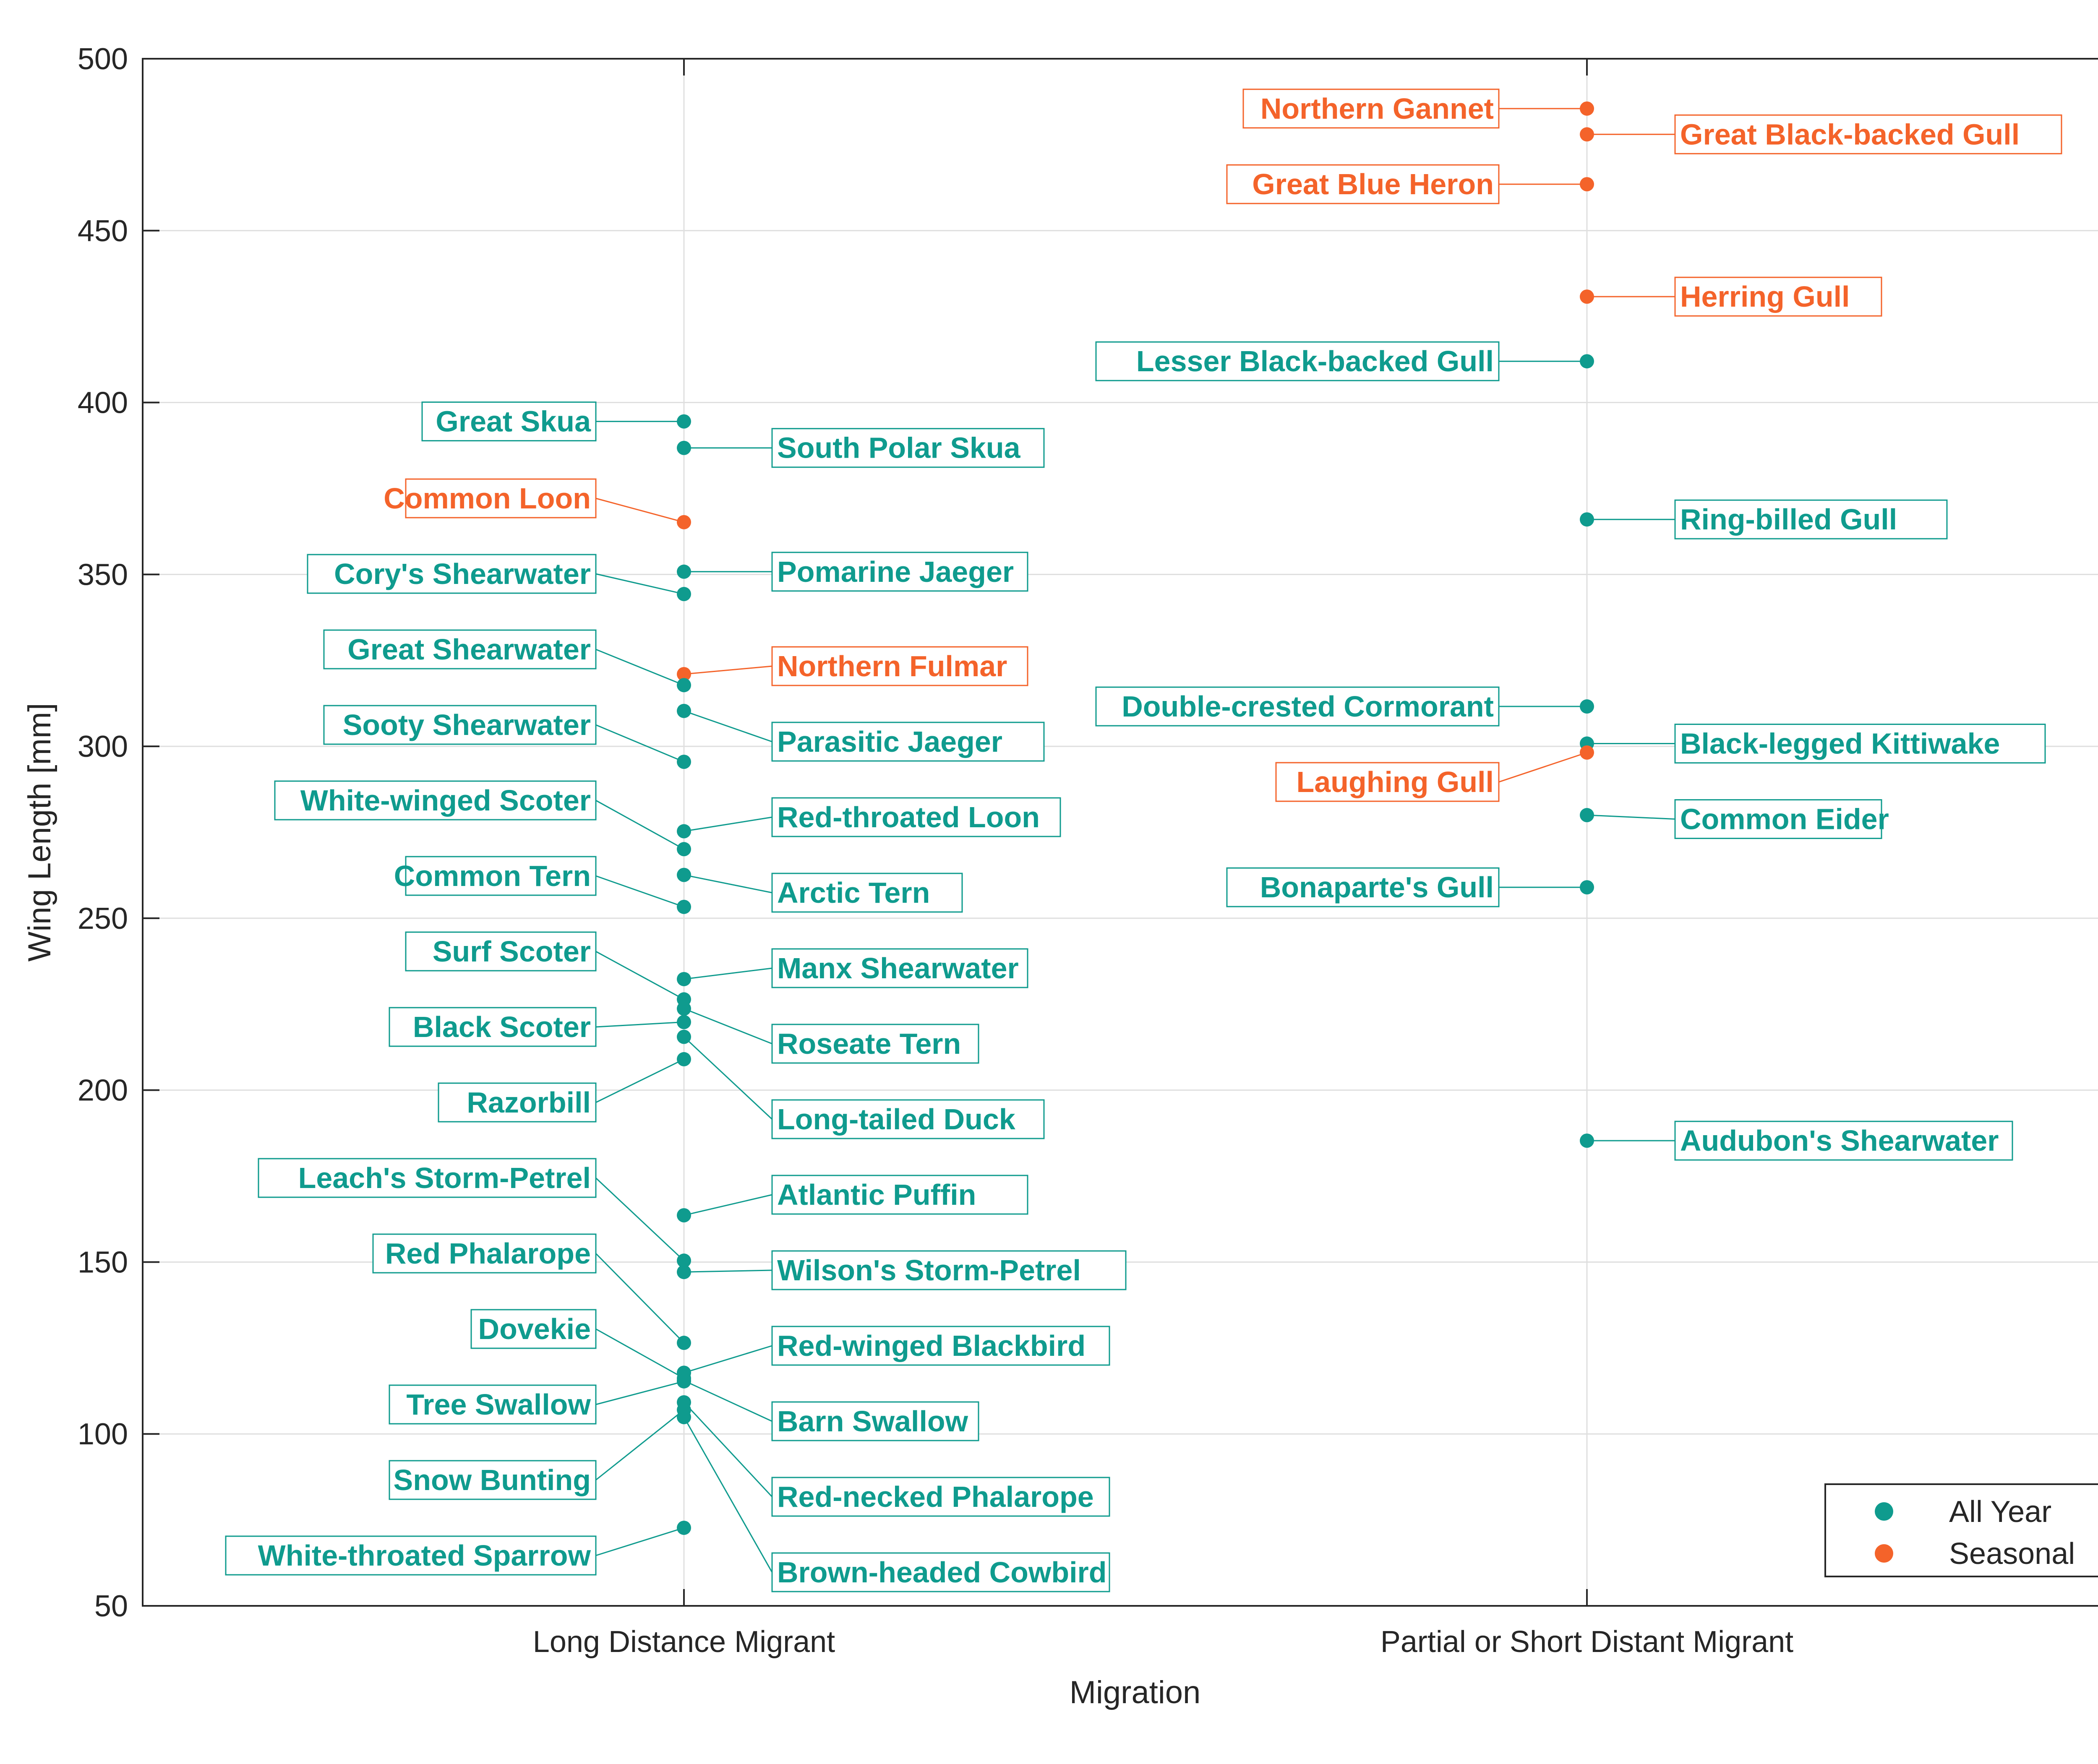 The width and height of the screenshot is (2098, 1764). I want to click on data-label-common-tern: Common Tern, so click(492, 876).